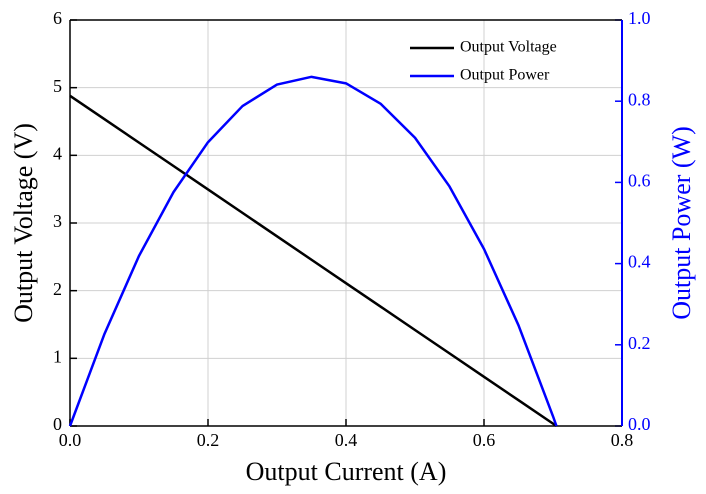  Describe the element at coordinates (639, 99) in the screenshot. I see `y2-tick-label: 0.8` at that location.